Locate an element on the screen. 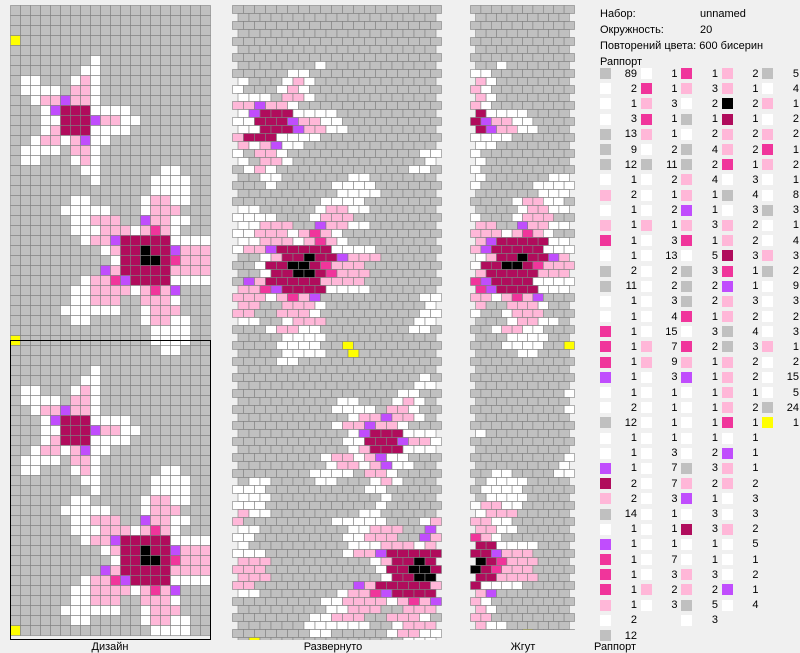 This screenshot has height=653, width=800. rope-grid is located at coordinates (523, 317).